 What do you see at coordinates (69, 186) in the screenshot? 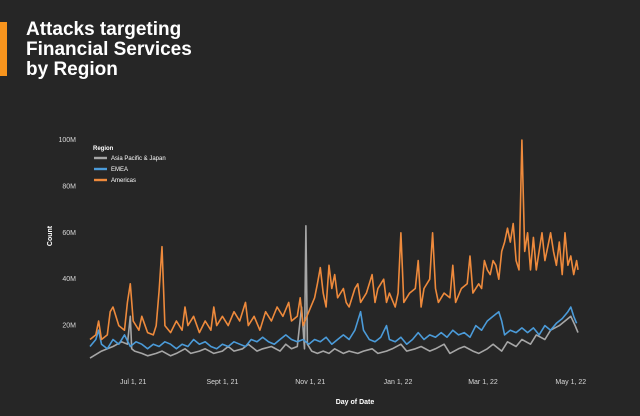
I see `y-tick-label: 80M` at bounding box center [69, 186].